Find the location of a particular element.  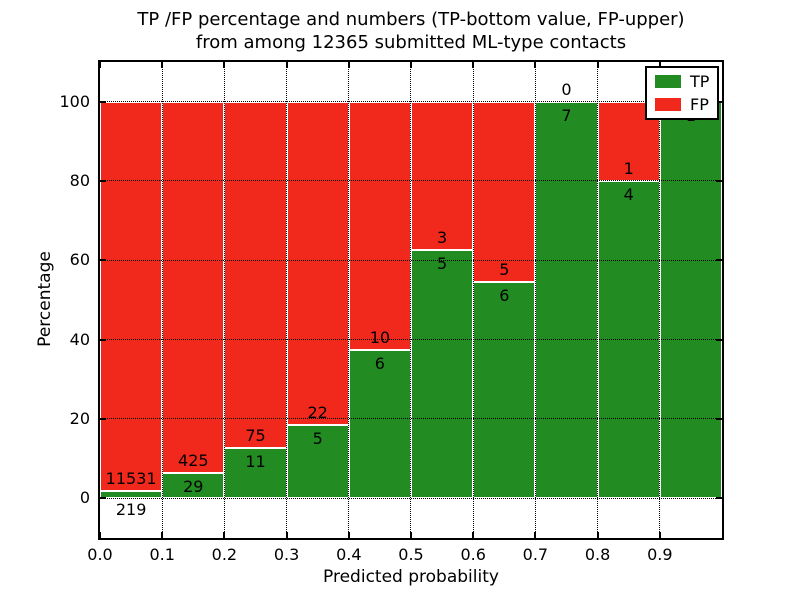

fp-count-label: 3 is located at coordinates (442, 238).